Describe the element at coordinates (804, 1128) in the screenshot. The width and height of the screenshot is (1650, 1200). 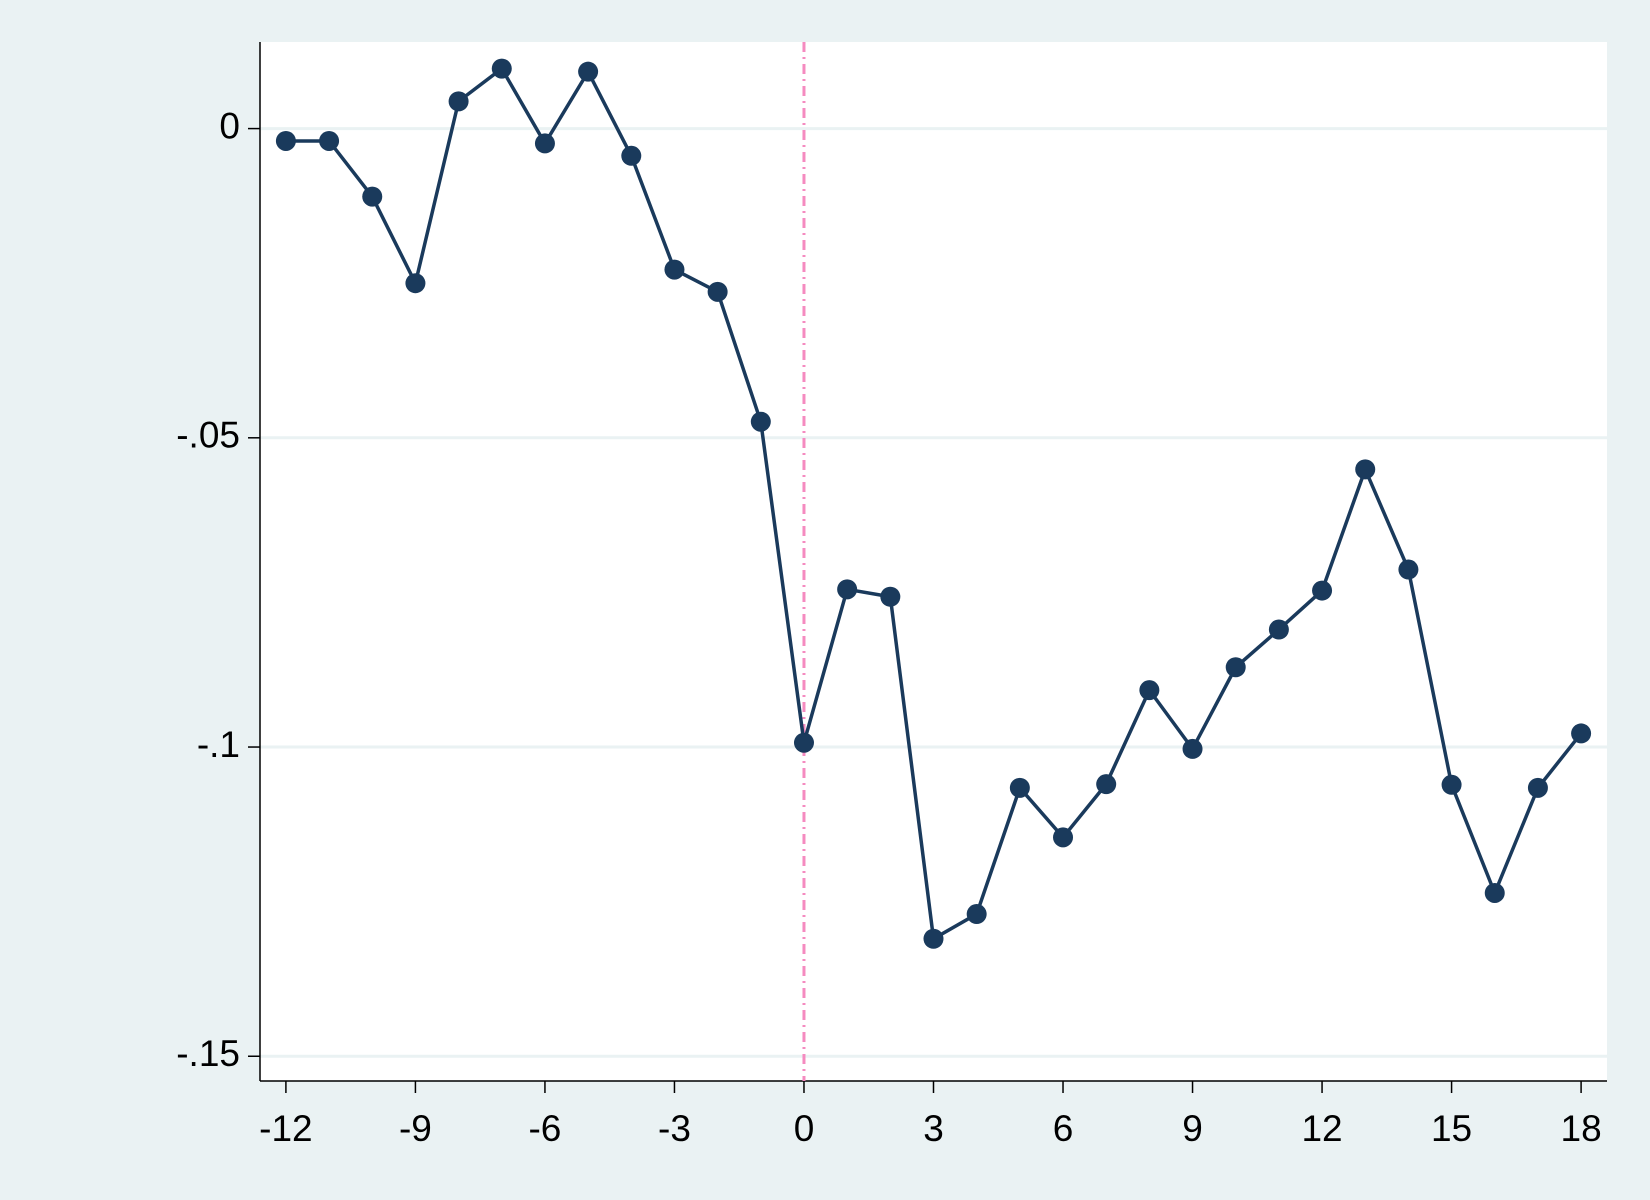
I see `x-tick-label: 0` at that location.